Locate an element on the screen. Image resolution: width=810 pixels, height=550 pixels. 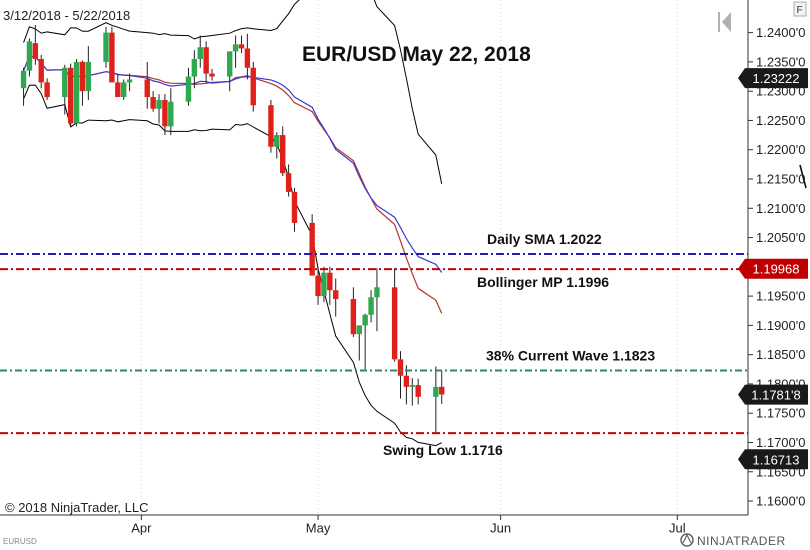
price-marker: 1.19968 is located at coordinates (773, 268).